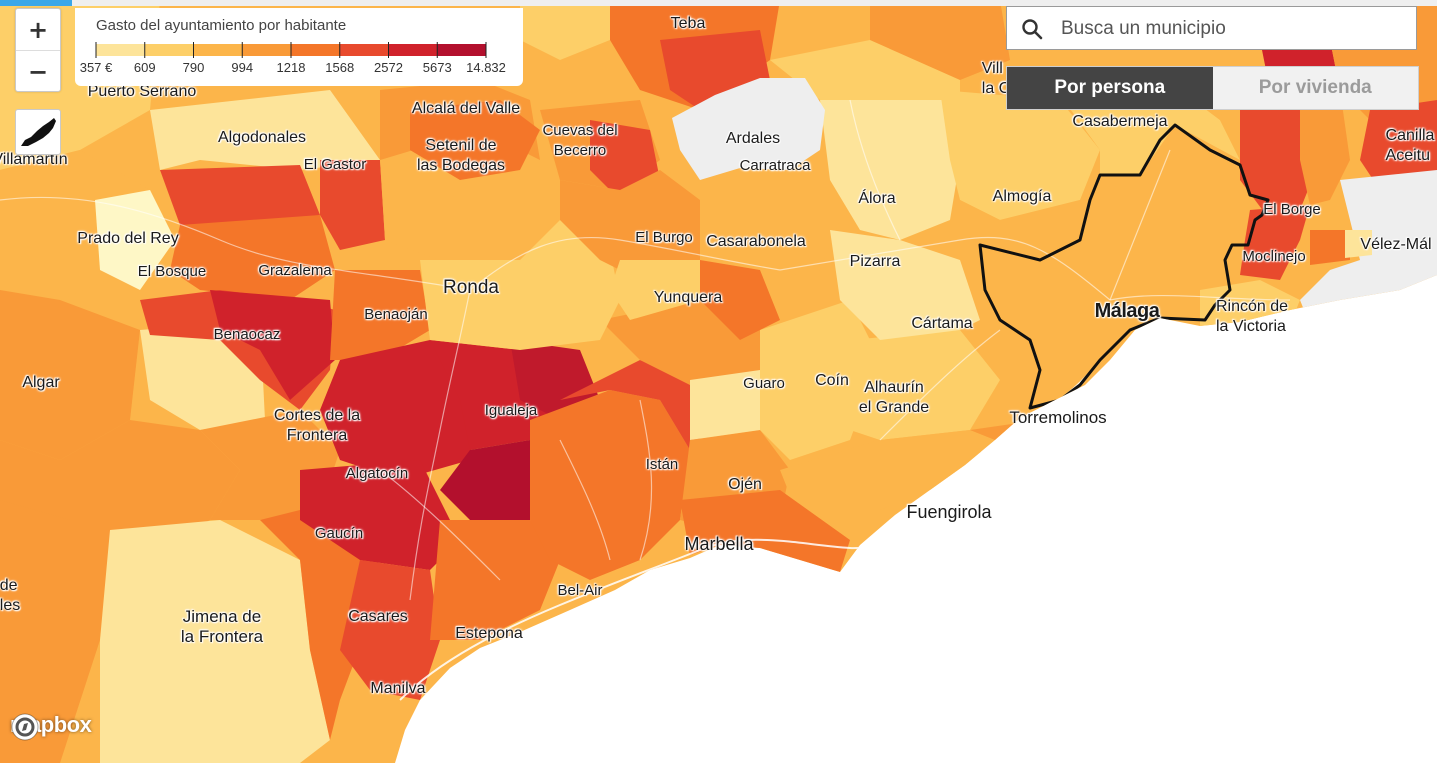 This screenshot has width=1437, height=763. What do you see at coordinates (580, 590) in the screenshot?
I see `map-label-bel-air: Bel-Air` at bounding box center [580, 590].